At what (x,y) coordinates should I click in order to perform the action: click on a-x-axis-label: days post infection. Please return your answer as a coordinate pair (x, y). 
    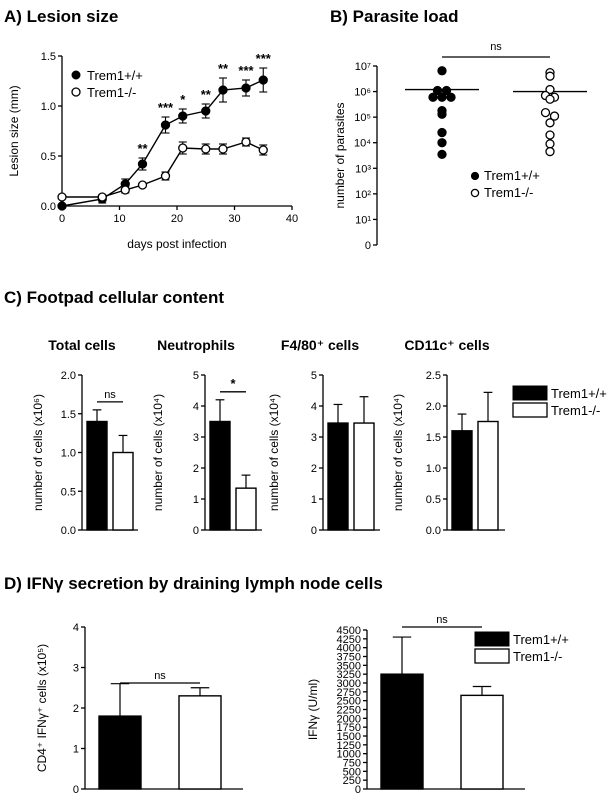
    Looking at the image, I should click on (176, 244).